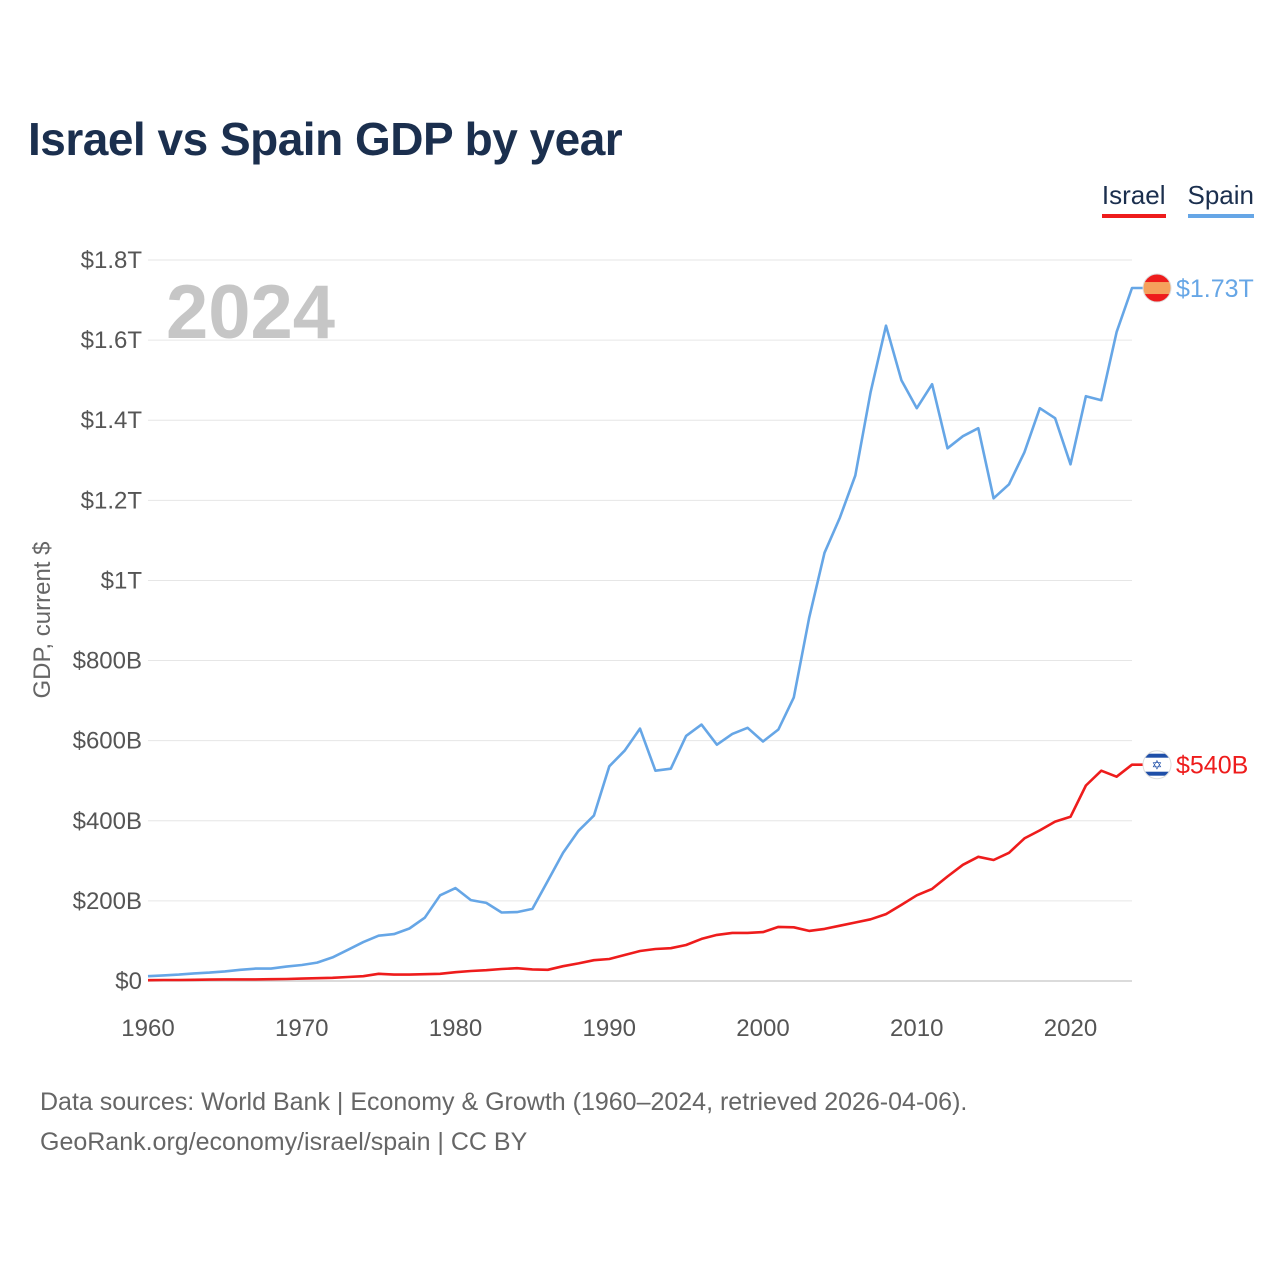  What do you see at coordinates (325, 139) in the screenshot?
I see `chart-title: Israel vs Spain GDP by year` at bounding box center [325, 139].